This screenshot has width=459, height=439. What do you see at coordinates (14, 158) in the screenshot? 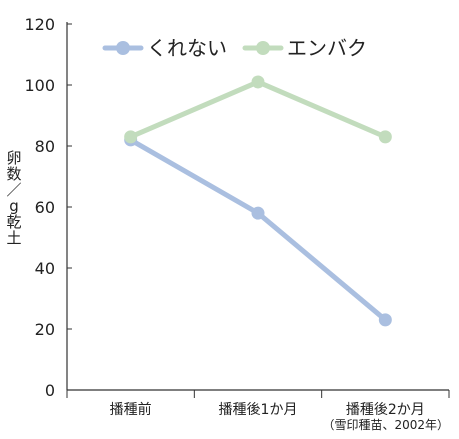
I see `y-axis-label-char: 卵` at bounding box center [14, 158].